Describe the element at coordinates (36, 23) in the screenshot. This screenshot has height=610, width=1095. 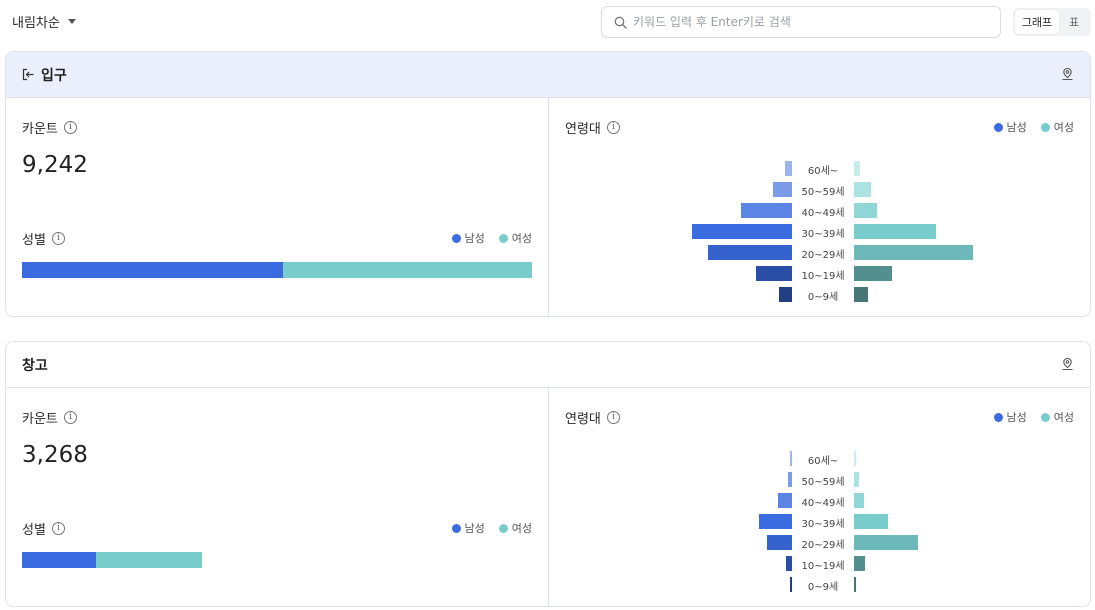
I see `sort-label: 내림차순` at that location.